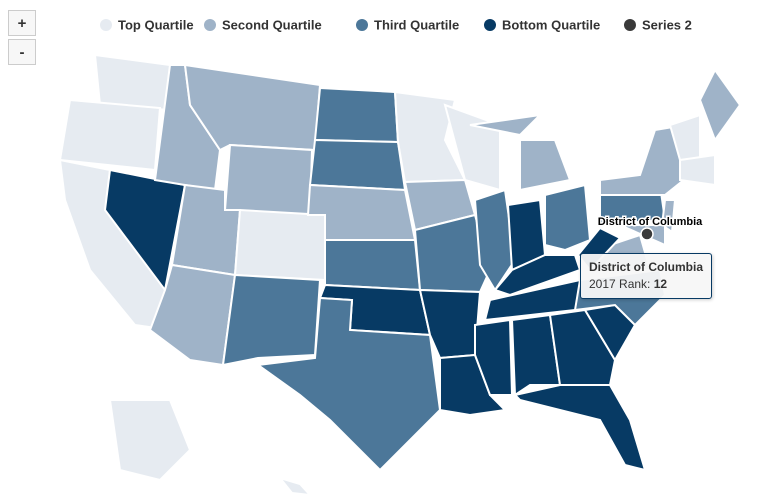  I want to click on point-label: District of Columbia, so click(650, 222).